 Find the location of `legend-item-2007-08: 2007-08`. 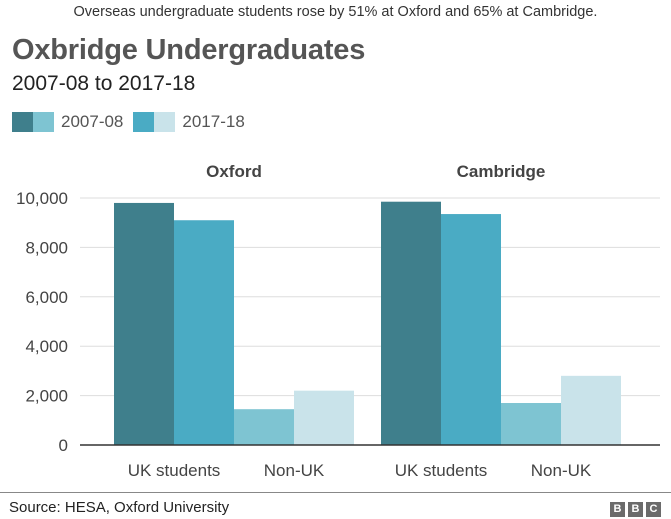

legend-item-2007-08: 2007-08 is located at coordinates (67, 122).